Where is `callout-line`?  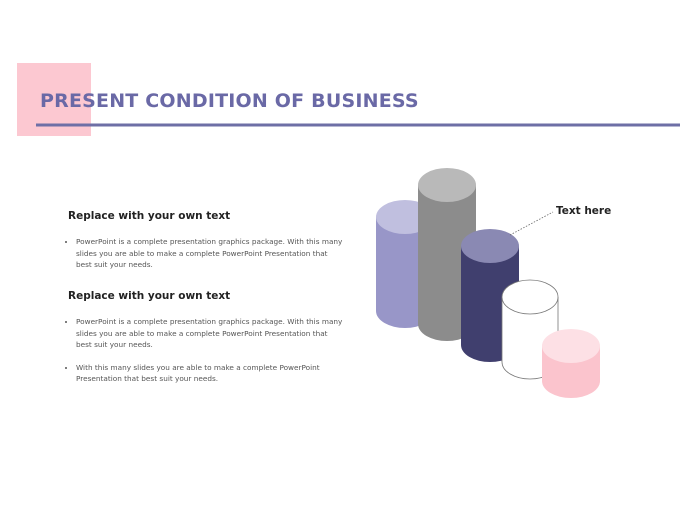
callout-line is located at coordinates (531, 223).